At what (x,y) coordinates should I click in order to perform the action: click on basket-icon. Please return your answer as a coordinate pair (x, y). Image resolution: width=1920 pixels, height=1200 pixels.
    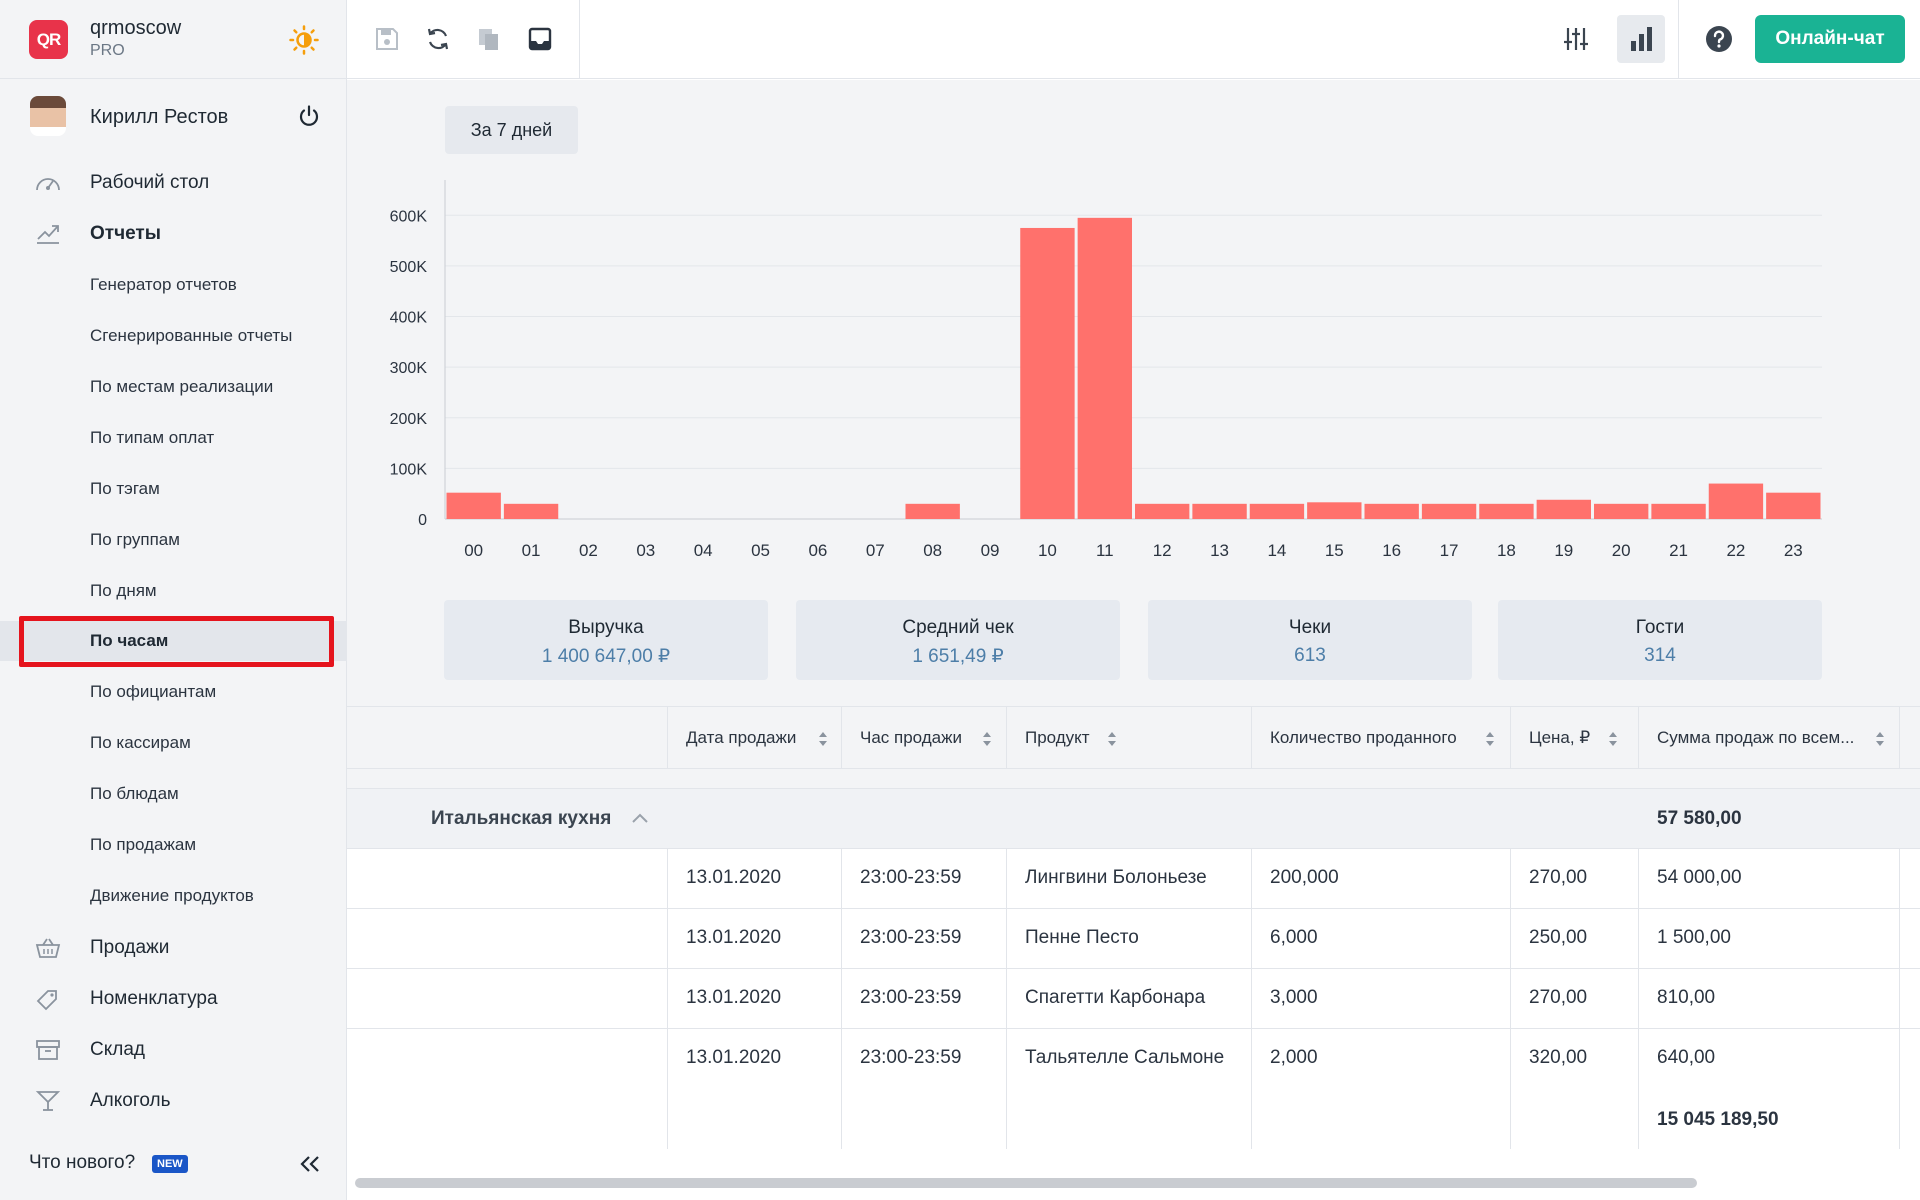
    Looking at the image, I should click on (48, 948).